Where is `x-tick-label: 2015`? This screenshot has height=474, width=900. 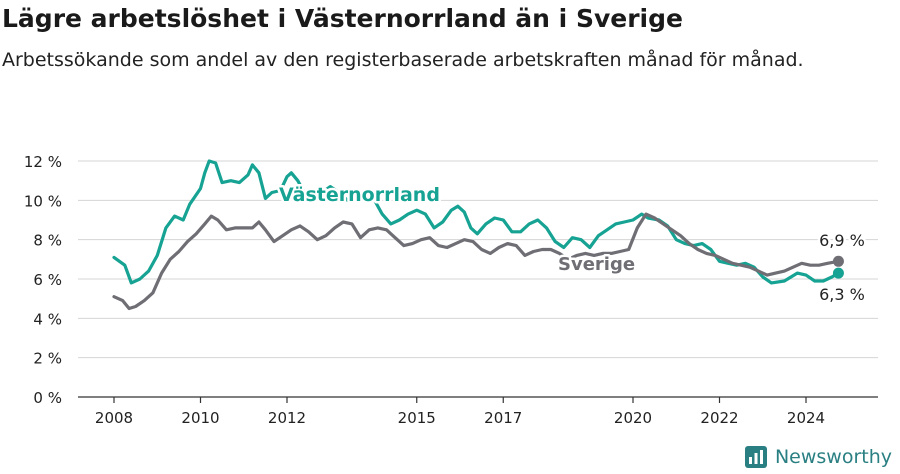 x-tick-label: 2015 is located at coordinates (417, 418).